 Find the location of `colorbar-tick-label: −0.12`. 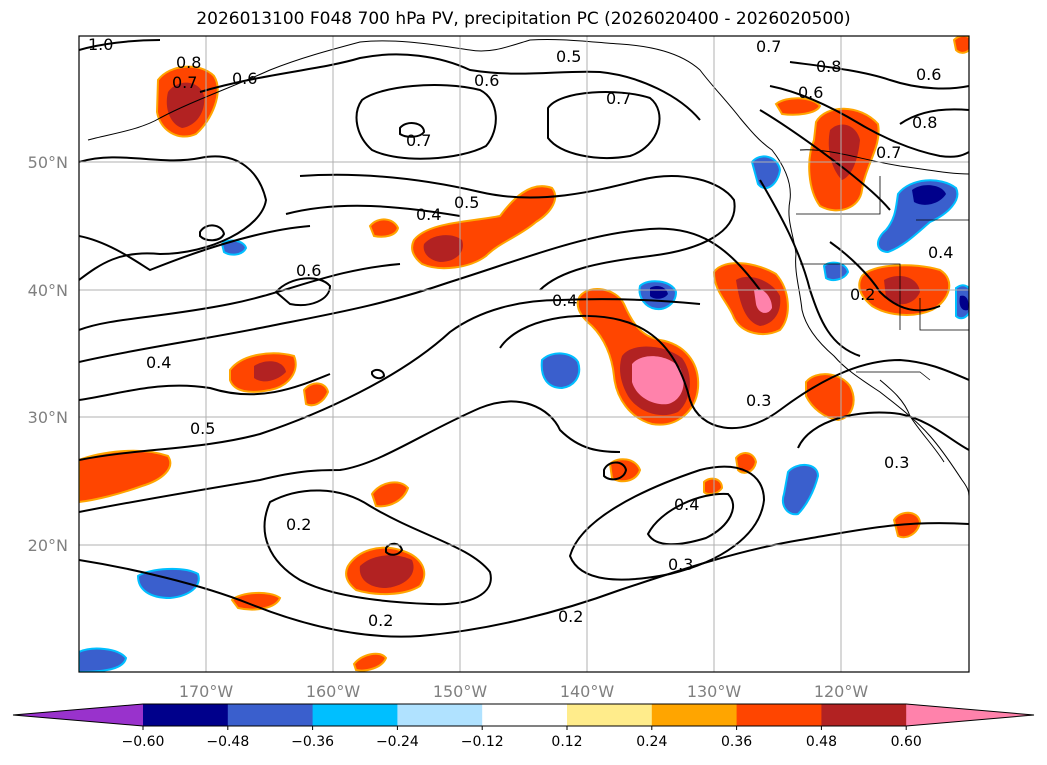

colorbar-tick-label: −0.12 is located at coordinates (482, 742).